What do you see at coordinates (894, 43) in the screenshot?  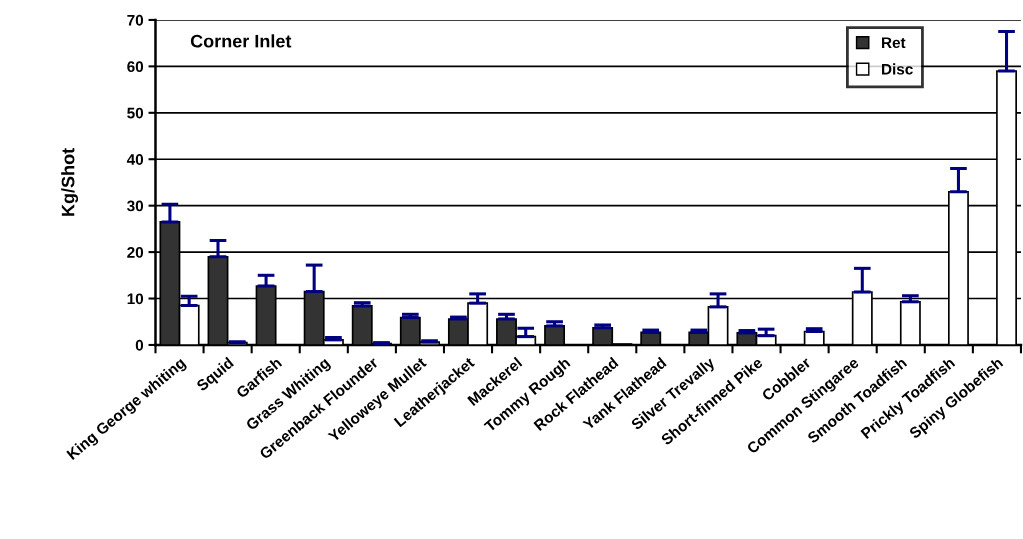 I see `legend-label: Ret` at bounding box center [894, 43].